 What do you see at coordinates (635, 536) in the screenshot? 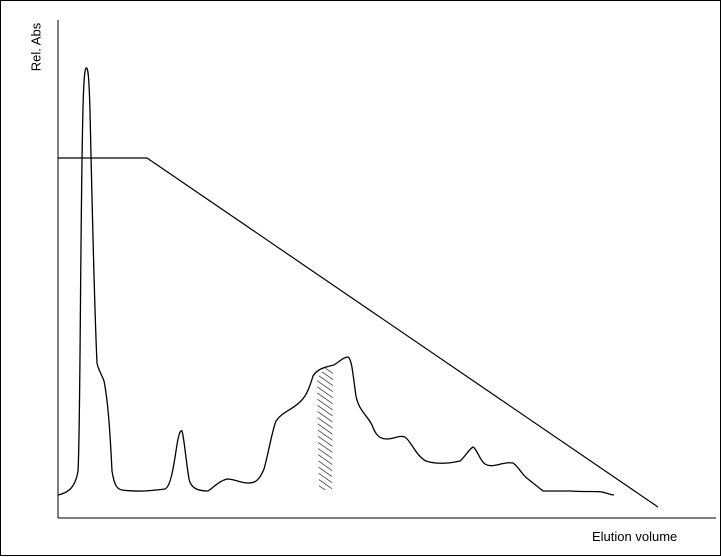
I see `x-axis-label: Elution volume` at bounding box center [635, 536].